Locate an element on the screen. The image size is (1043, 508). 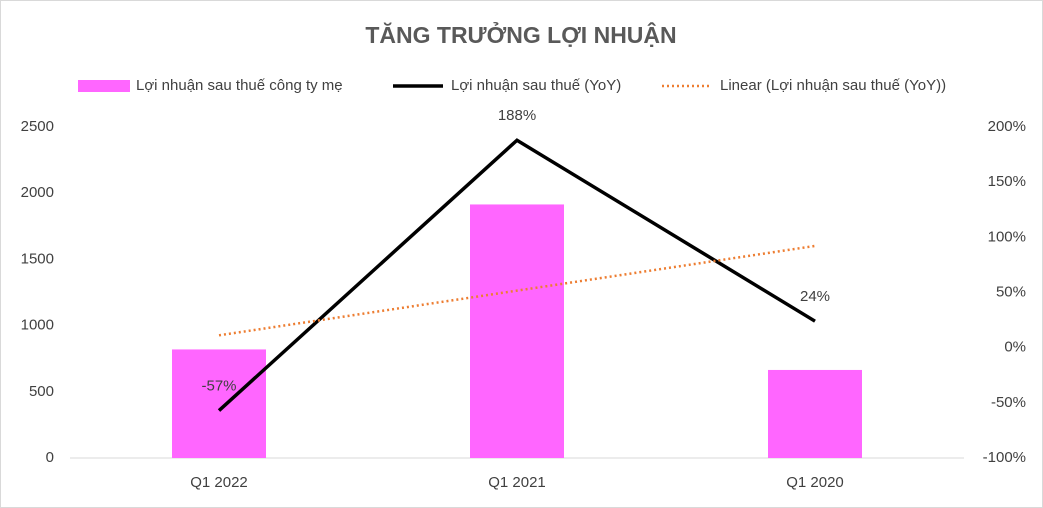
y-tick-label: 1500 is located at coordinates (37, 258).